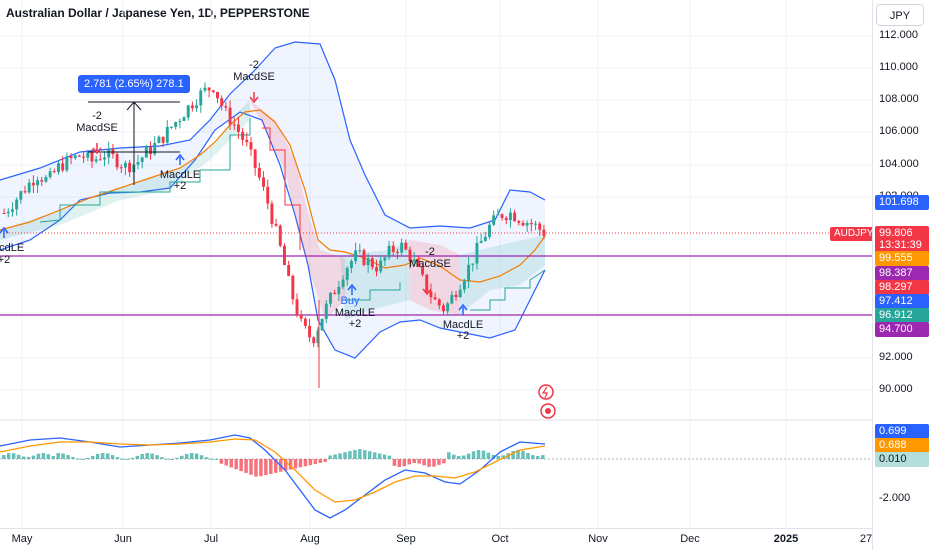 This screenshot has height=551, width=932. Describe the element at coordinates (899, 99) in the screenshot. I see `price-tick: 108.000` at that location.